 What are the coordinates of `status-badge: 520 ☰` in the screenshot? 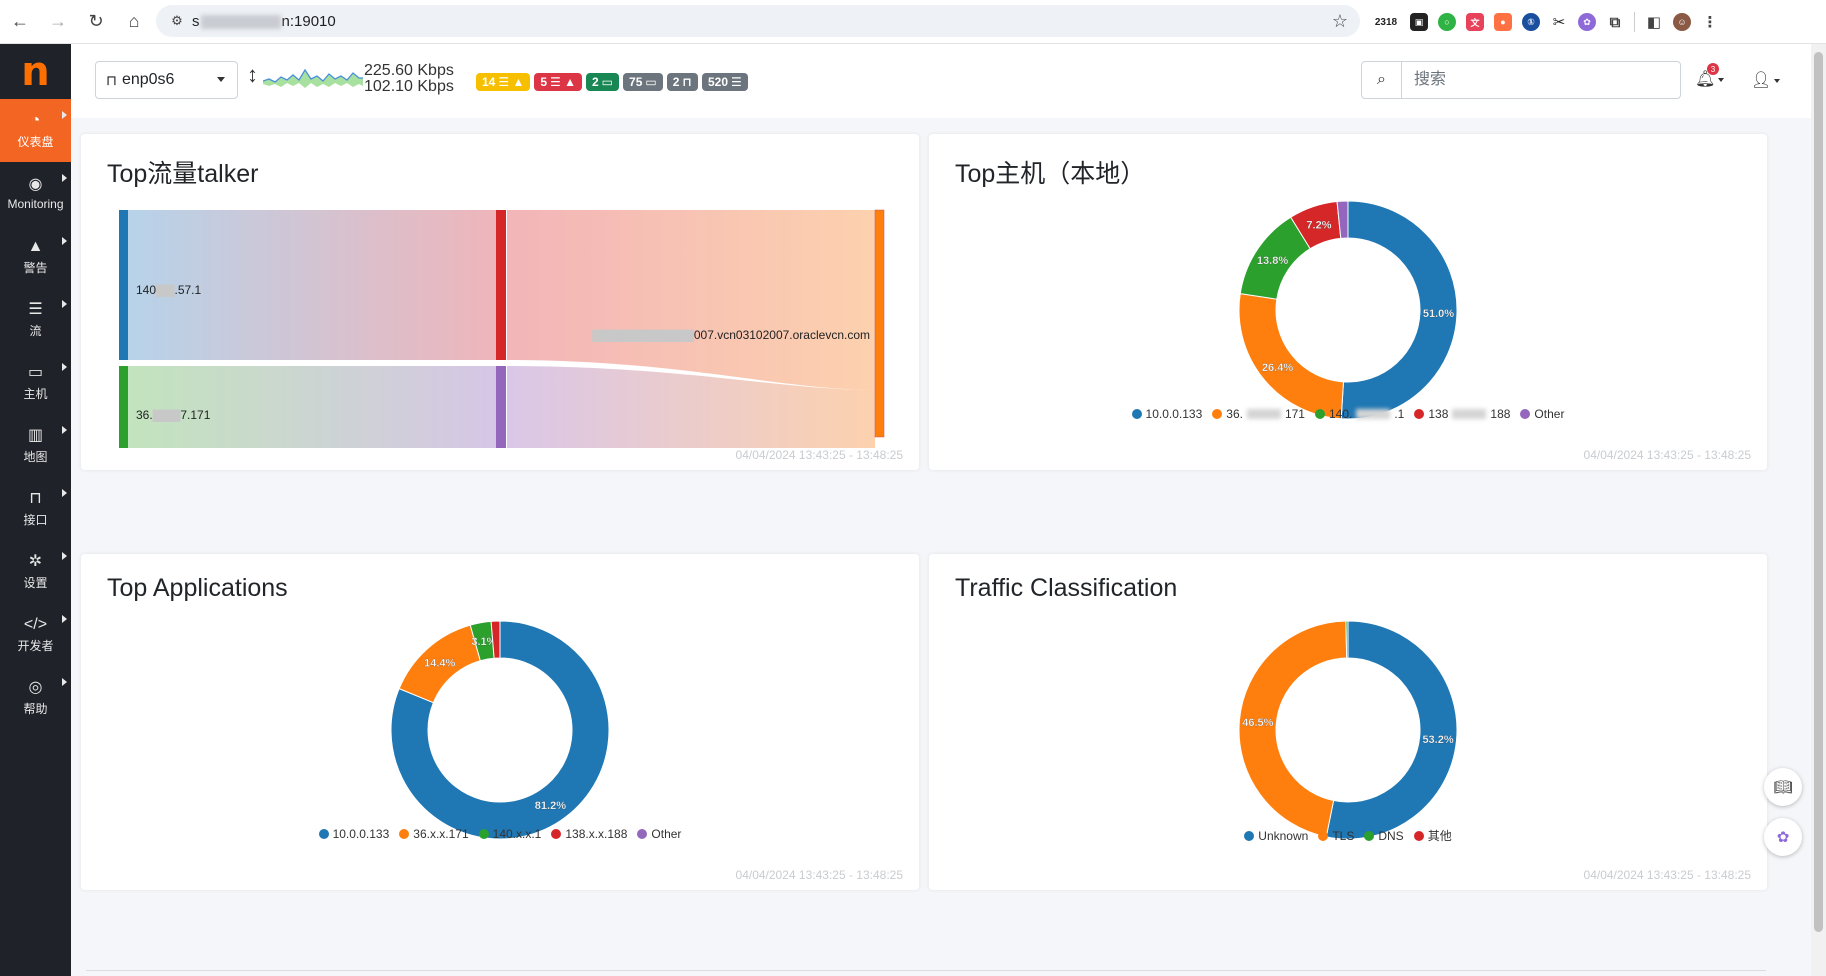 It's located at (724, 82).